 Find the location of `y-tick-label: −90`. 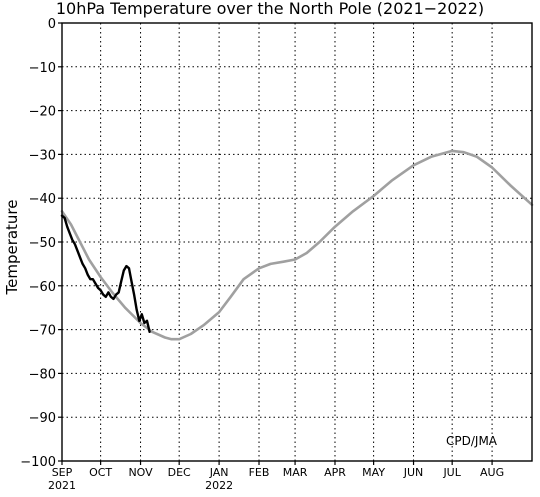

y-tick-label: −90 is located at coordinates (42, 418).